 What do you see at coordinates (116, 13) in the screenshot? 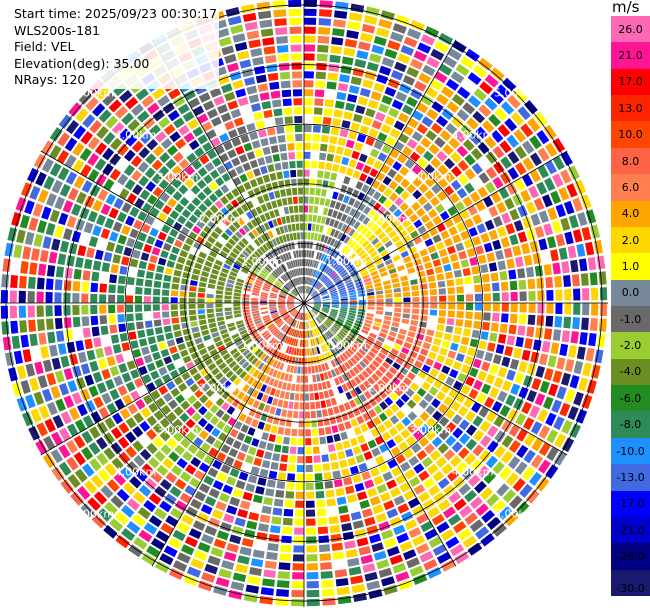
I see `start-time-text: Start time: 2025/09/23 00:30:17` at bounding box center [116, 13].